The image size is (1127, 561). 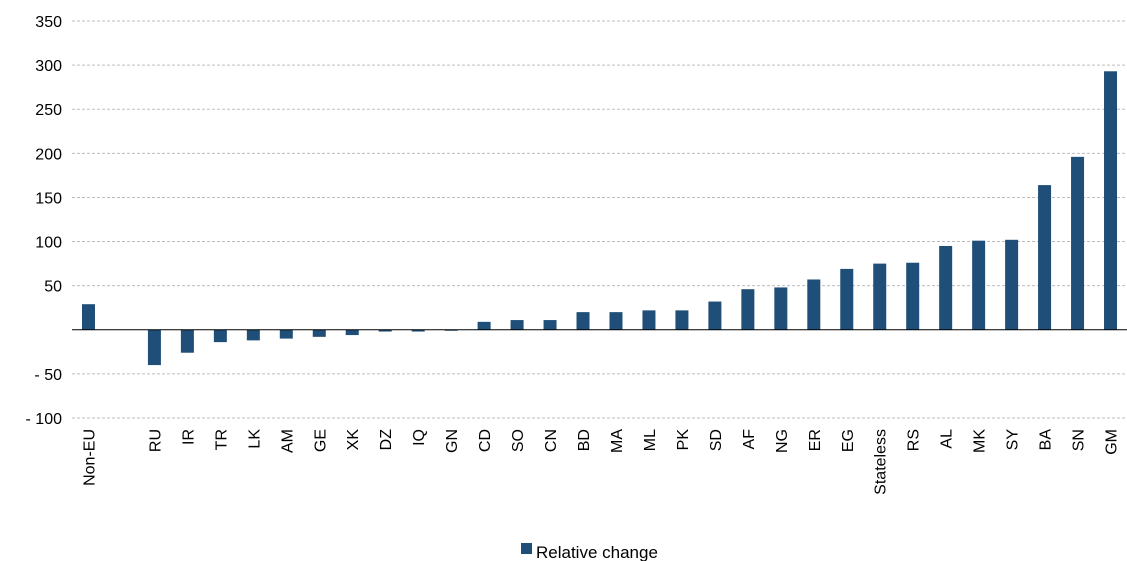 What do you see at coordinates (914, 440) in the screenshot?
I see `x-tick-label: RS` at bounding box center [914, 440].